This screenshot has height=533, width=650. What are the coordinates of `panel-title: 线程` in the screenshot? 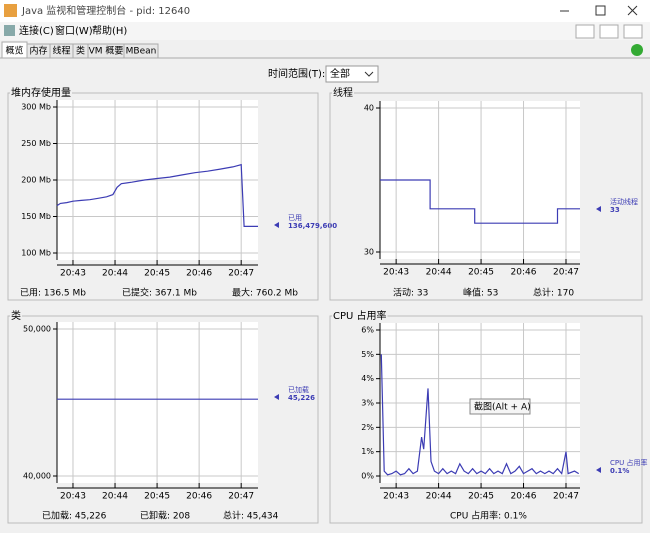 It's located at (343, 92).